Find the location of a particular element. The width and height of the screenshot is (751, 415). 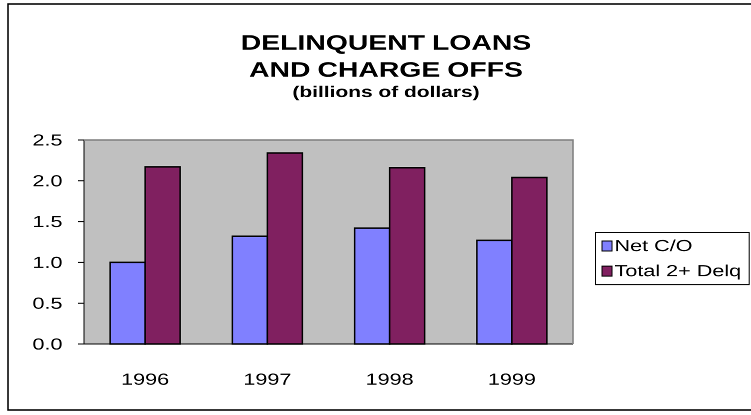

x-tick-label: 1997 is located at coordinates (267, 379).